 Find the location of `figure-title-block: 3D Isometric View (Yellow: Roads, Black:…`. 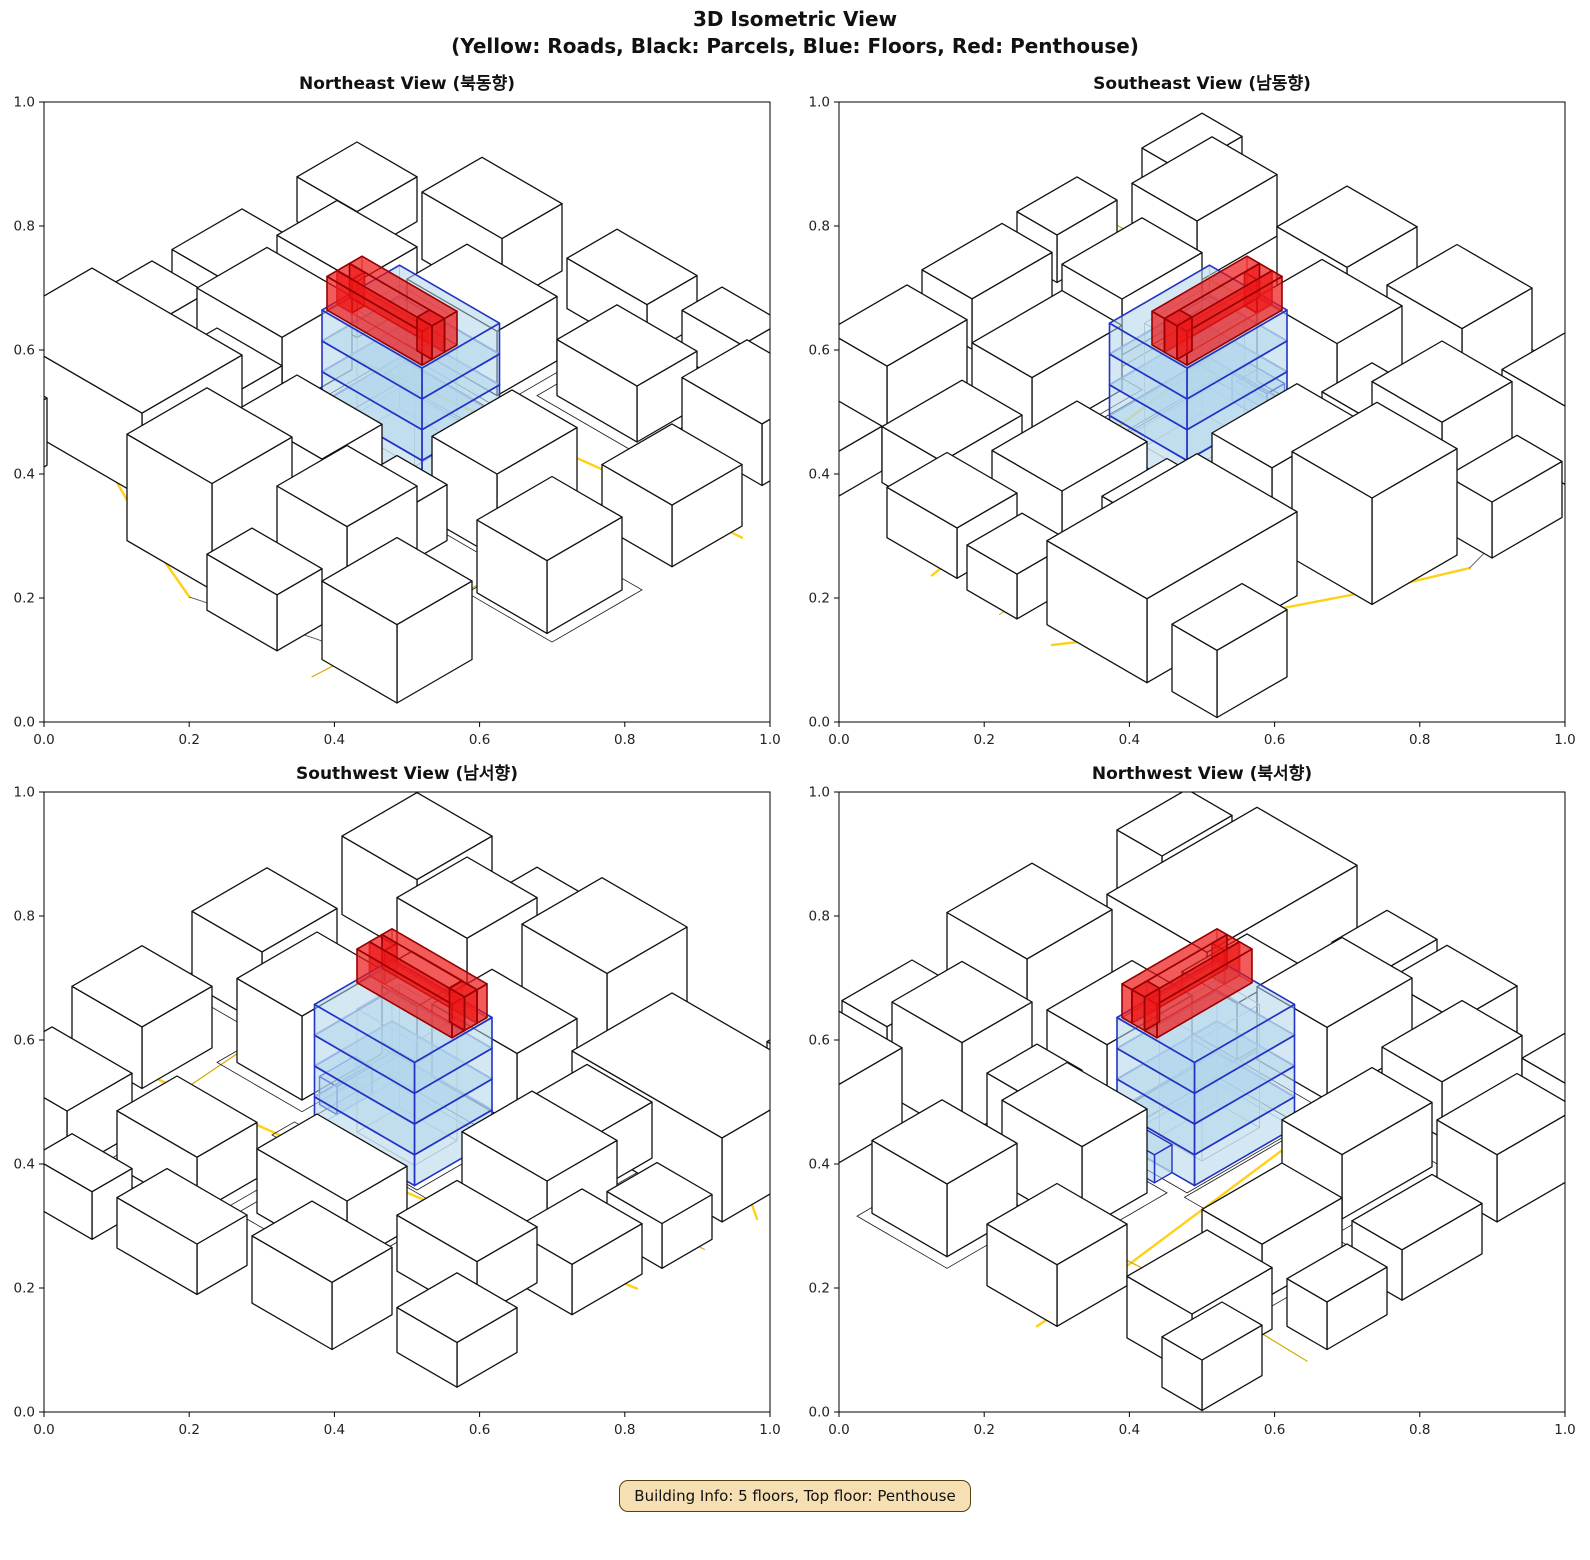

figure-title-block: 3D Isometric View (Yellow: Roads, Black:… is located at coordinates (795, 30).